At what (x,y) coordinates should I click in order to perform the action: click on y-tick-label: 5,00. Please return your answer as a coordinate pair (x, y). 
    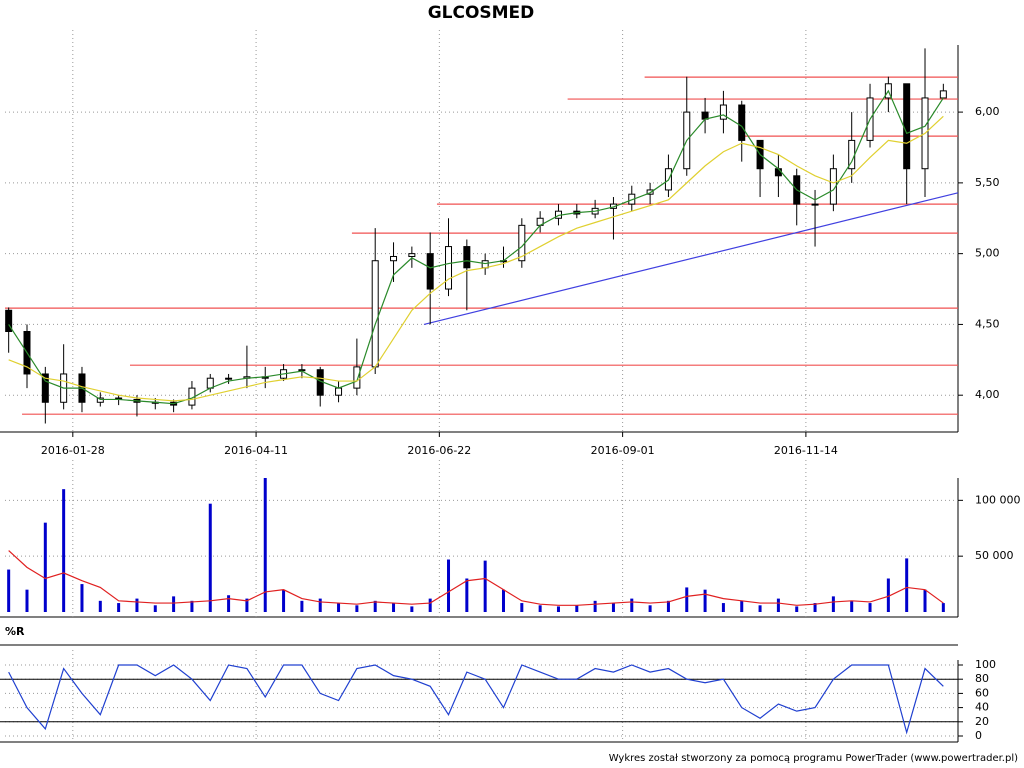
    Looking at the image, I should click on (987, 253).